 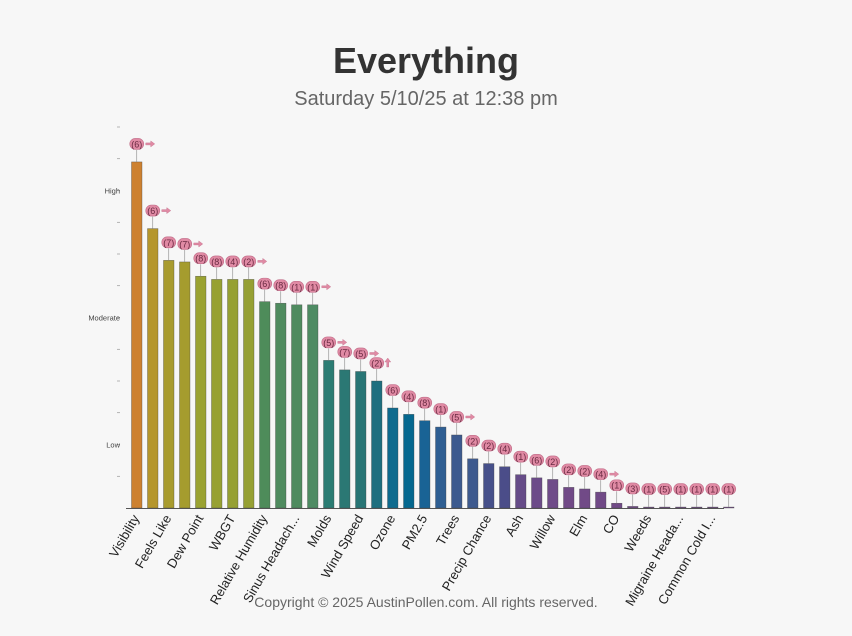 What do you see at coordinates (578, 525) in the screenshot?
I see `x-tick-label: Elm` at bounding box center [578, 525].